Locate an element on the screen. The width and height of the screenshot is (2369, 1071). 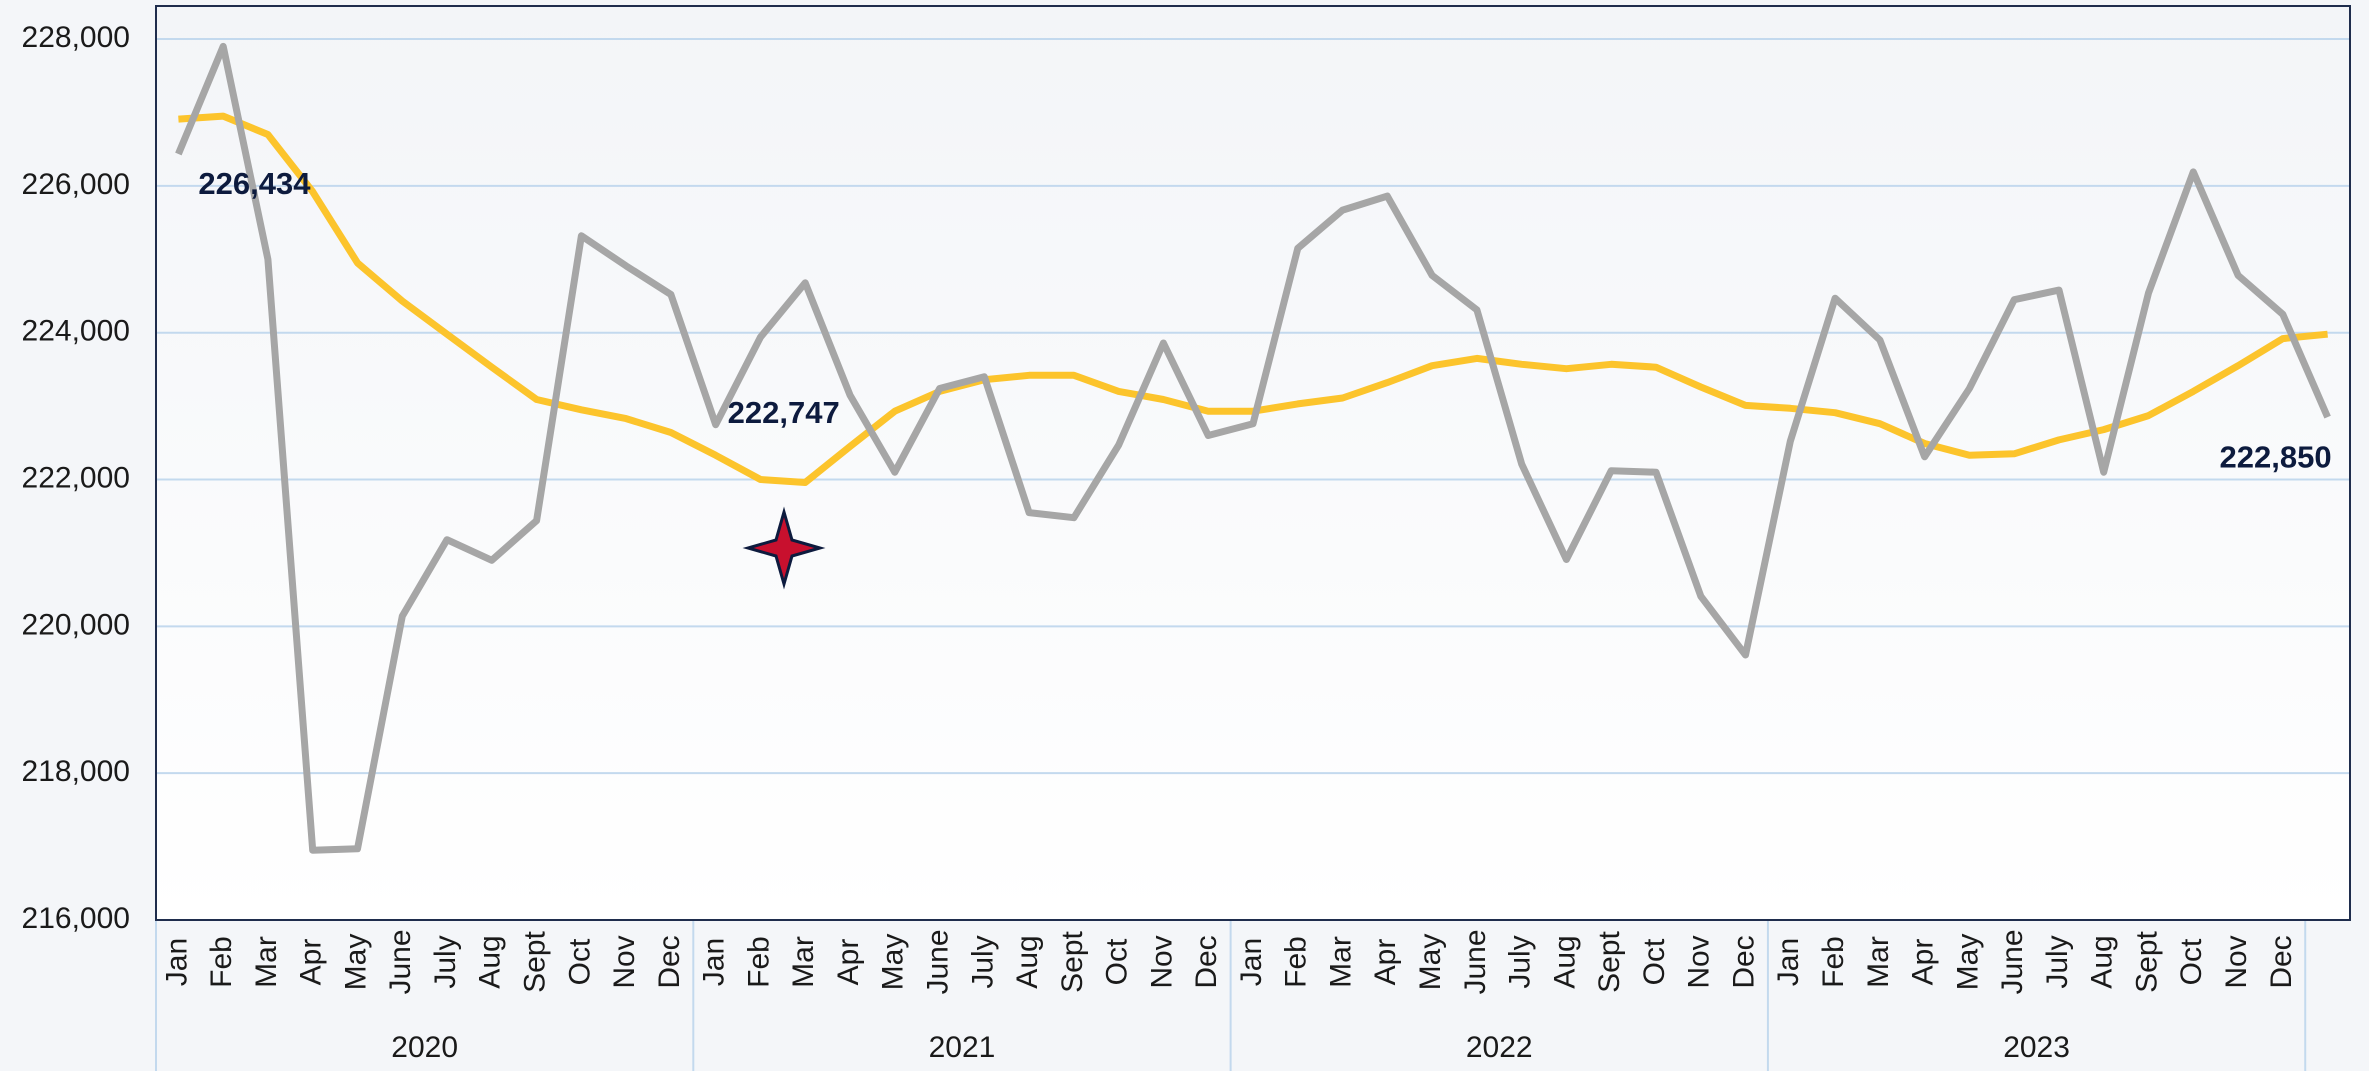
y-tick-label: 216,000 is located at coordinates (76, 918).